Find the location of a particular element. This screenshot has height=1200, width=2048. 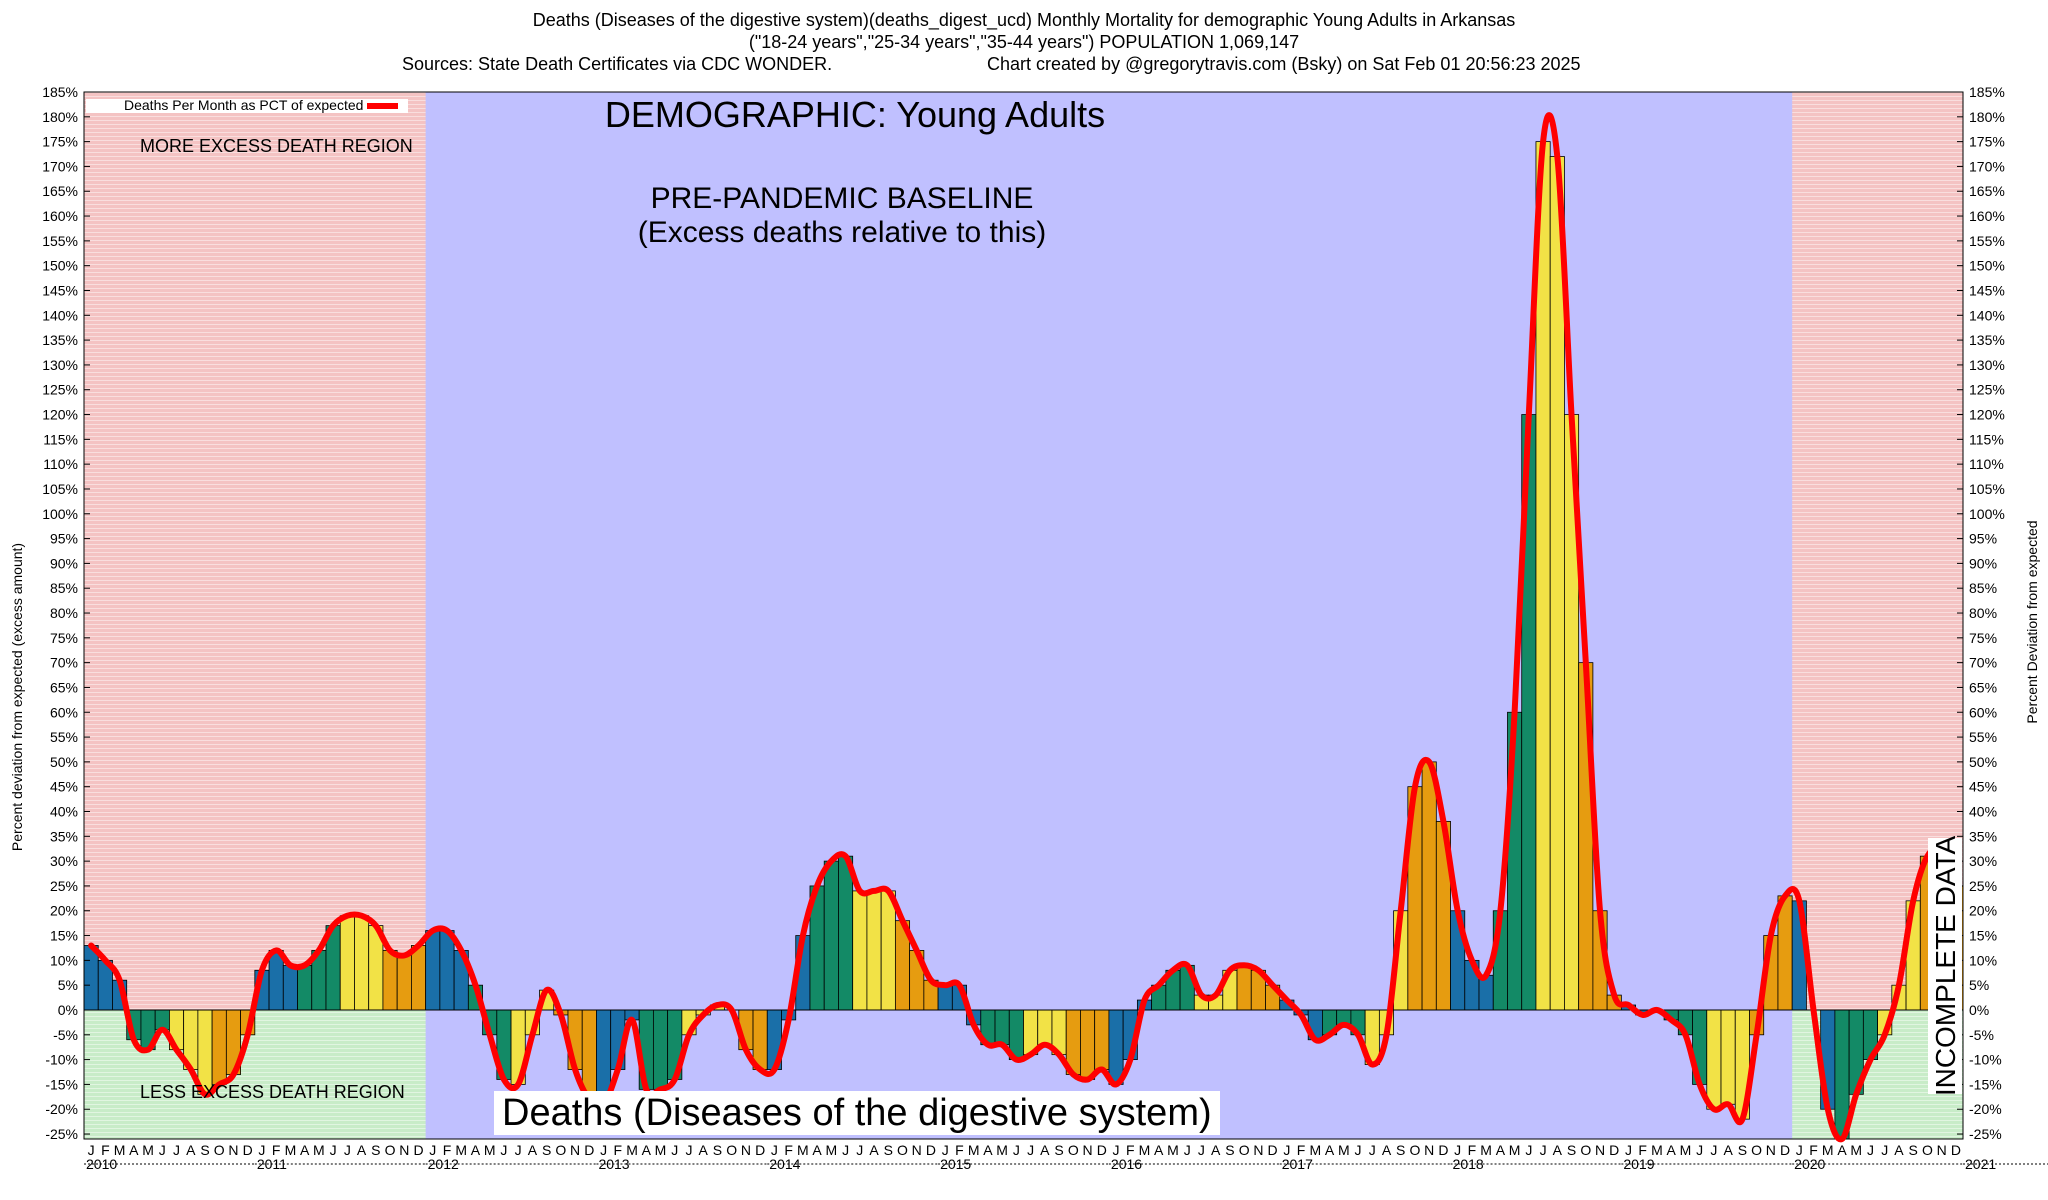

y-tick-label-left: 180% is located at coordinates (60, 117).